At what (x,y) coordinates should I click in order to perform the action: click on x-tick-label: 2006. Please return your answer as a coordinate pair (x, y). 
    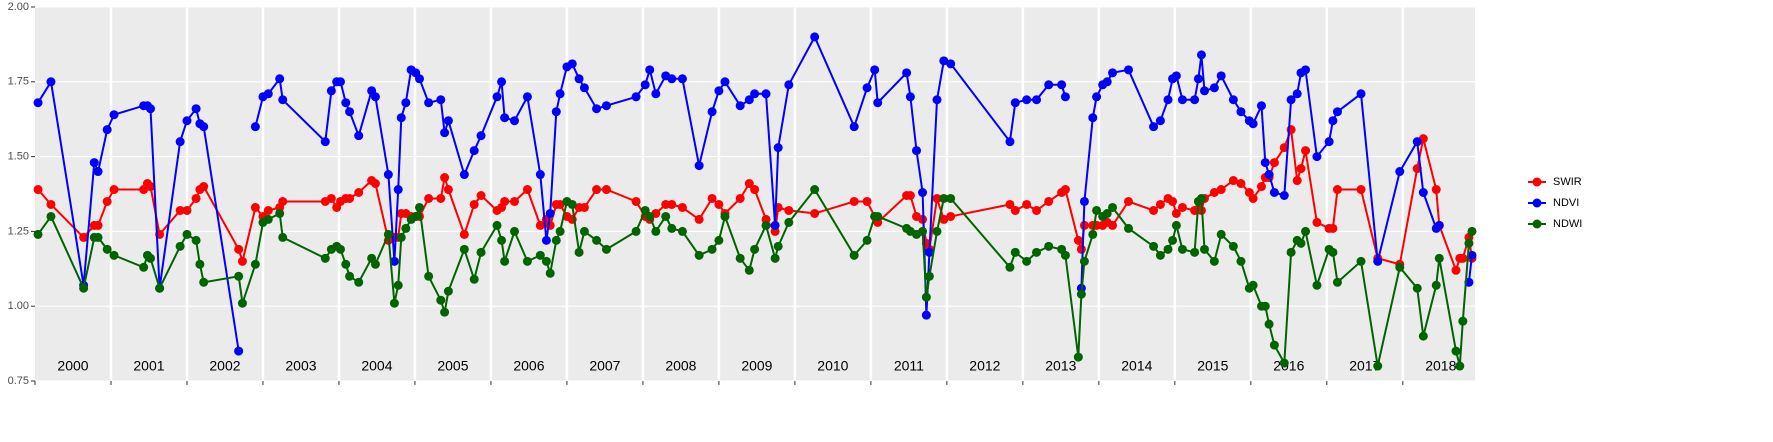
    Looking at the image, I should click on (528, 366).